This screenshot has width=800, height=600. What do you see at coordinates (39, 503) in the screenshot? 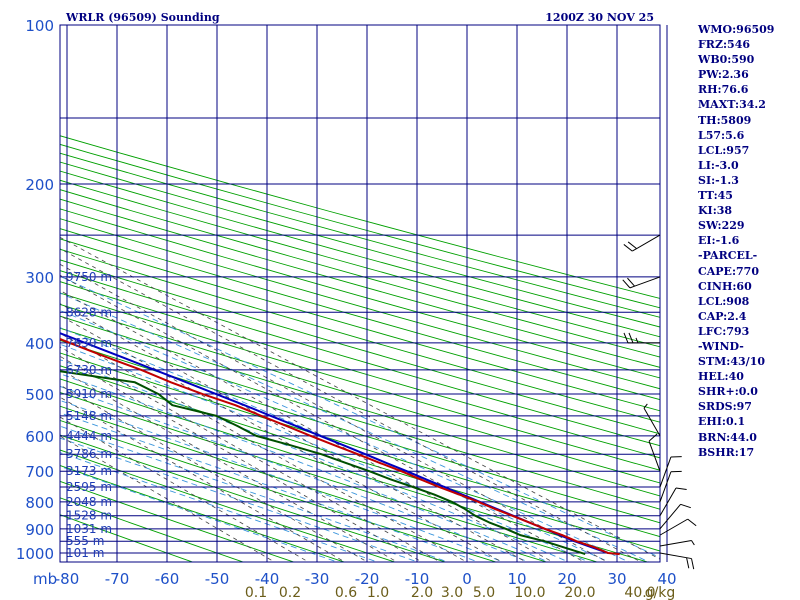
I see `pressure-tick-label: 800` at bounding box center [39, 503].